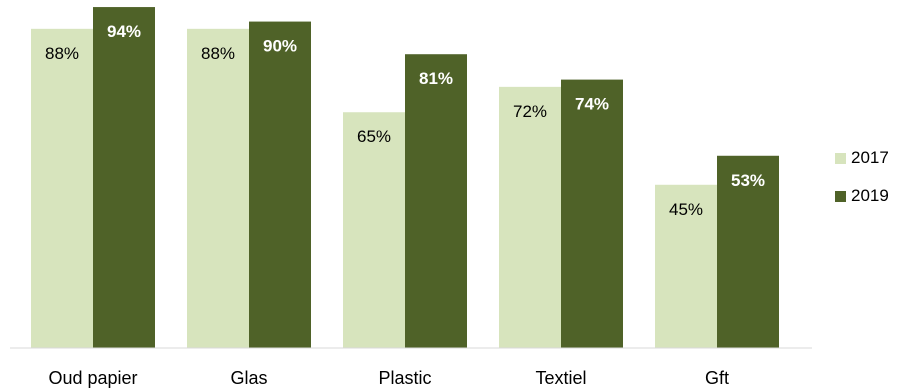  Describe the element at coordinates (374, 136) in the screenshot. I see `data-label-2017-plastic: 65%` at that location.